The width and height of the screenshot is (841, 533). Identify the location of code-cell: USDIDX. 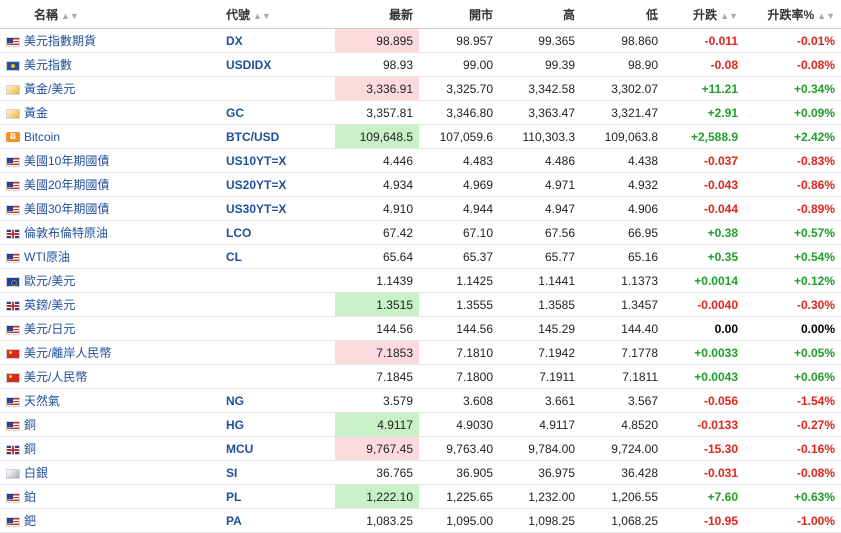
(277, 64).